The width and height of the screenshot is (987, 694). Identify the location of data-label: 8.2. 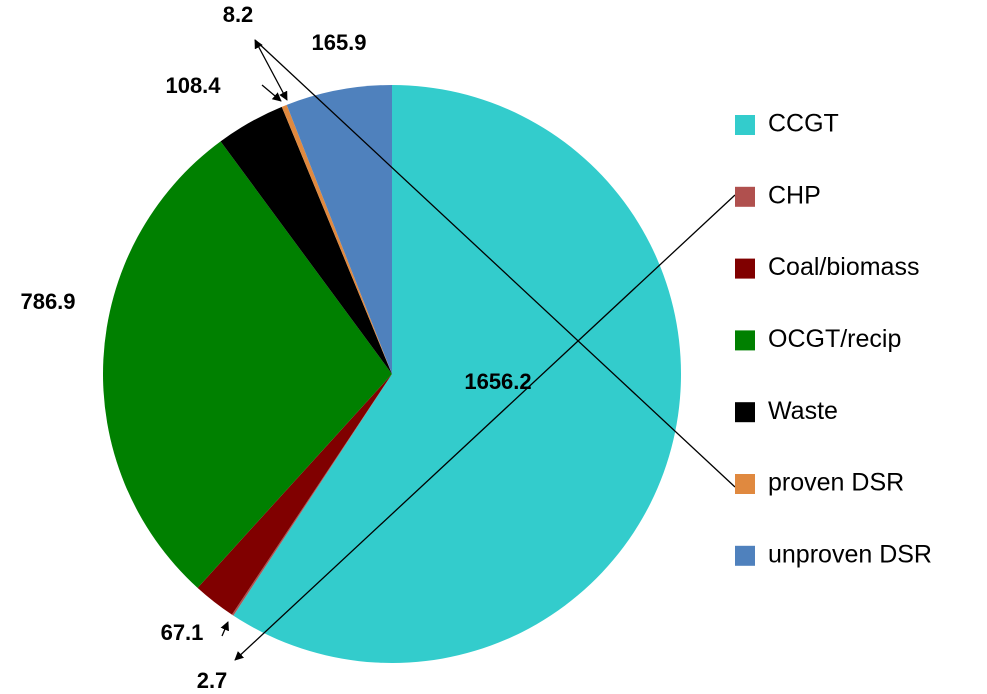
(238, 14).